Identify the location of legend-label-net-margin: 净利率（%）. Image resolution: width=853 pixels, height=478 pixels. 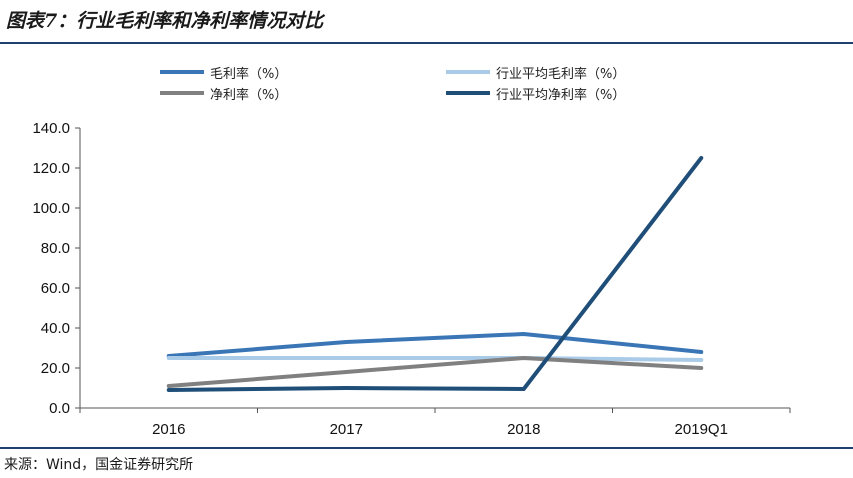
(249, 95).